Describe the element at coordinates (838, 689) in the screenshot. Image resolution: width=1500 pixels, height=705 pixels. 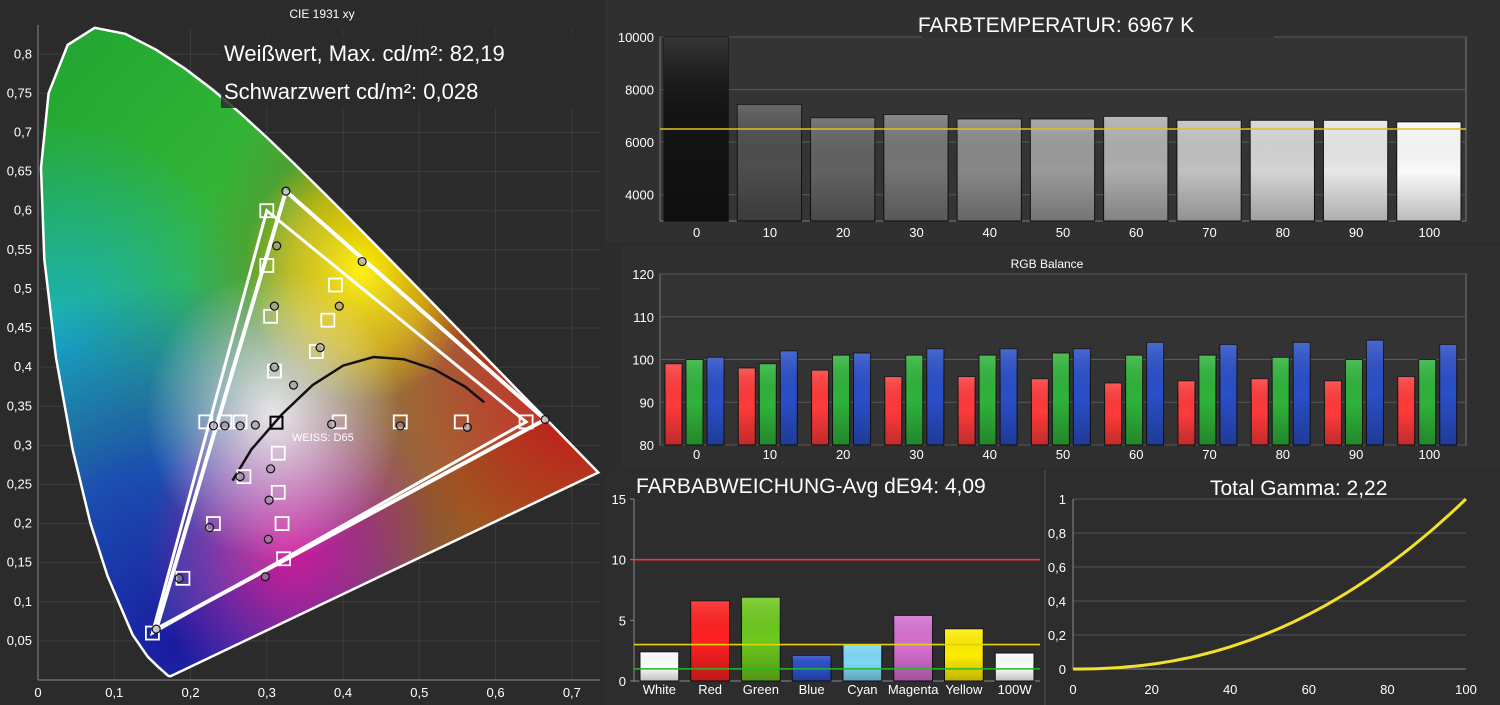
I see `deltae-x-ticks: White Red Green Blue Cyan Magenta Yellow 100W` at that location.